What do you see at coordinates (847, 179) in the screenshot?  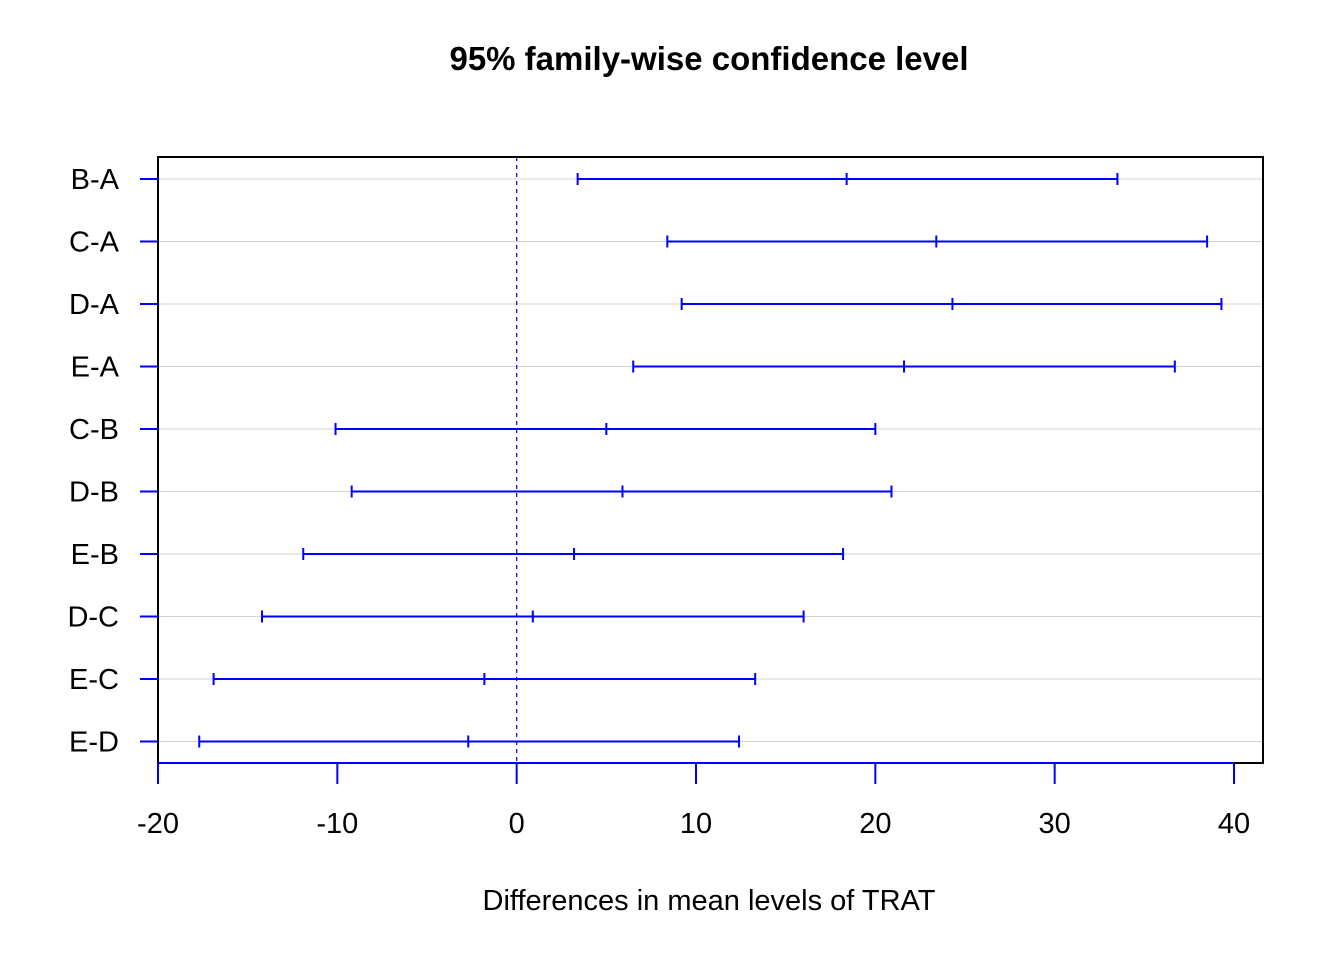 I see `interval-b-a` at bounding box center [847, 179].